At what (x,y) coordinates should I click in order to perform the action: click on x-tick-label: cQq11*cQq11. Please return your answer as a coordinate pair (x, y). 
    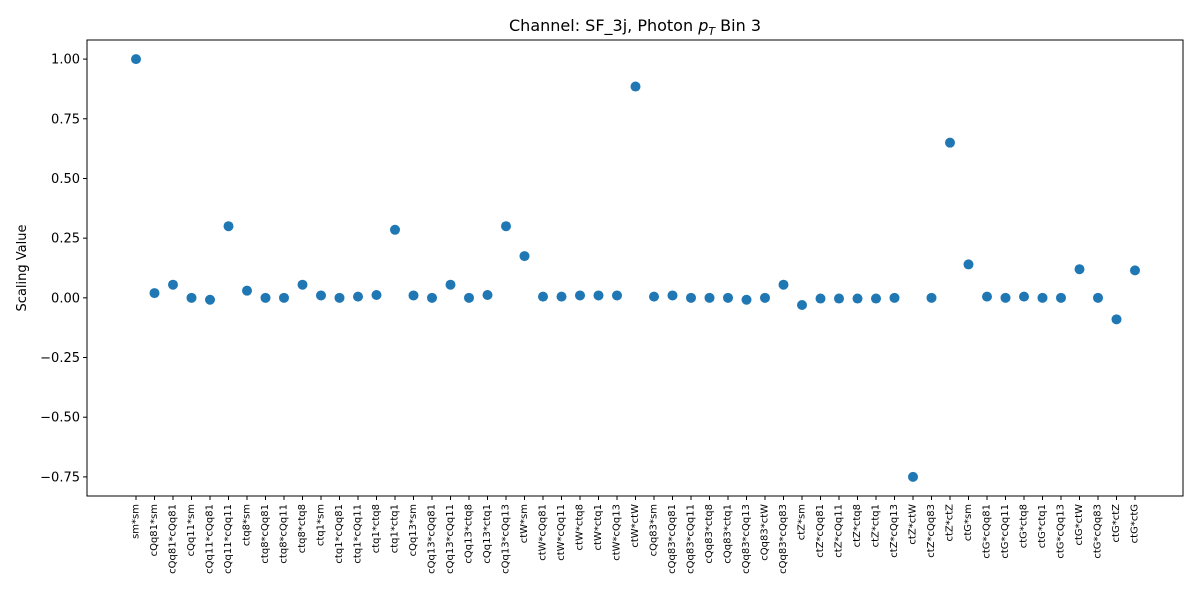
    Looking at the image, I should click on (228, 539).